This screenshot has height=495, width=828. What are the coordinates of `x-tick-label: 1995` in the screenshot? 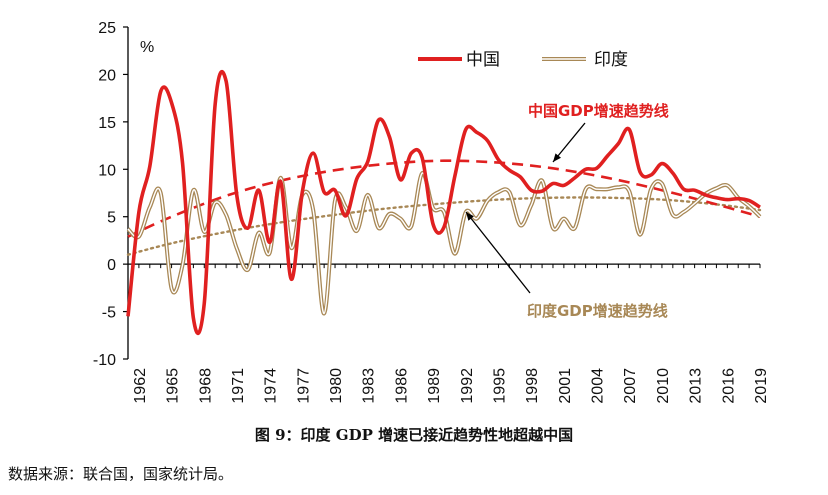 It's located at (499, 386).